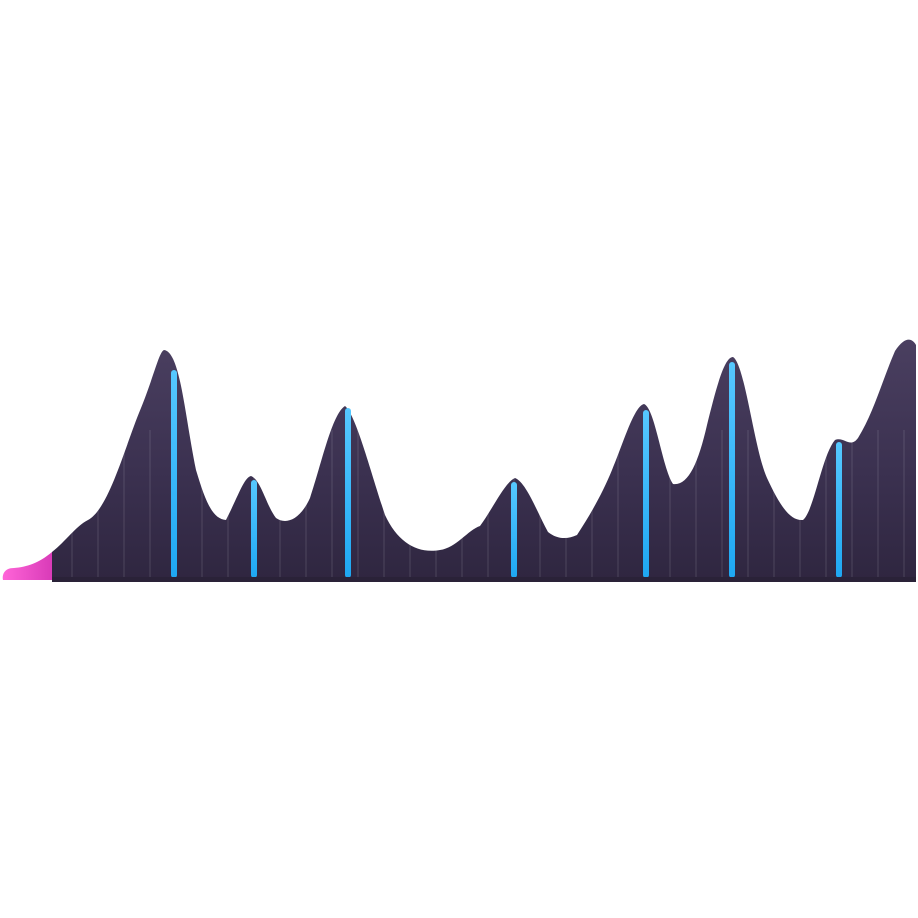  What do you see at coordinates (27, 566) in the screenshot?
I see `pink-waveform-start` at bounding box center [27, 566].